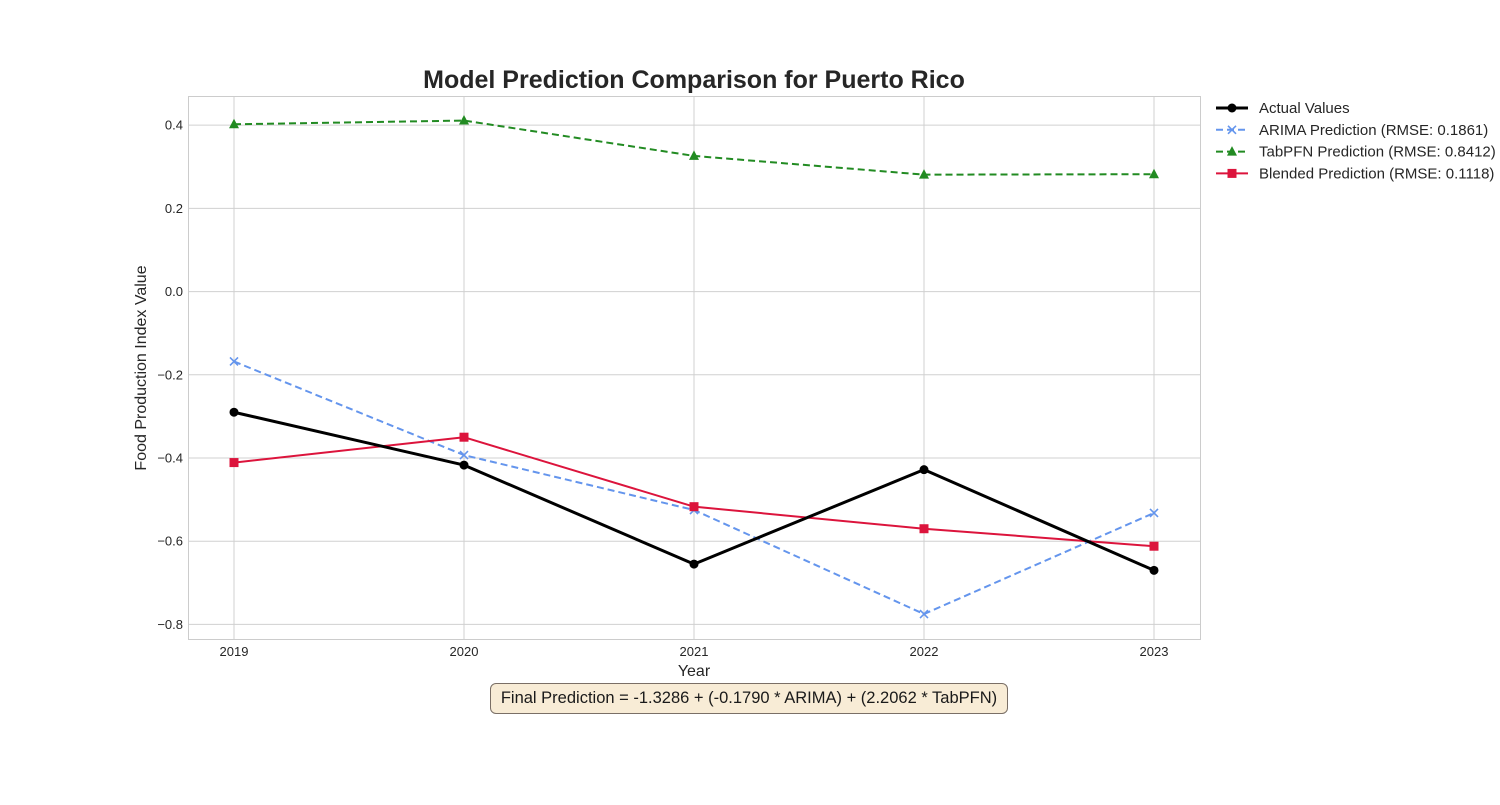  What do you see at coordinates (170, 374) in the screenshot?
I see `y-tick-label: −0.2` at bounding box center [170, 374].